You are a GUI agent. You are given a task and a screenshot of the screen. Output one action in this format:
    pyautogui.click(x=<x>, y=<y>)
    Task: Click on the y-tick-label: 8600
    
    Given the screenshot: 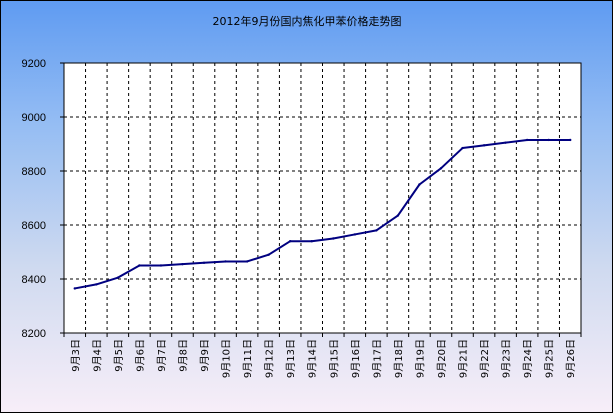 What is the action you would take?
    pyautogui.click(x=34, y=226)
    